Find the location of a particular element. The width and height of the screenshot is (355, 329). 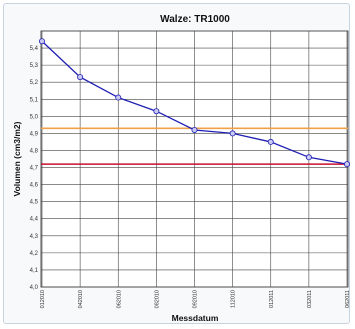

x-axis-title: Messdatum is located at coordinates (195, 318).